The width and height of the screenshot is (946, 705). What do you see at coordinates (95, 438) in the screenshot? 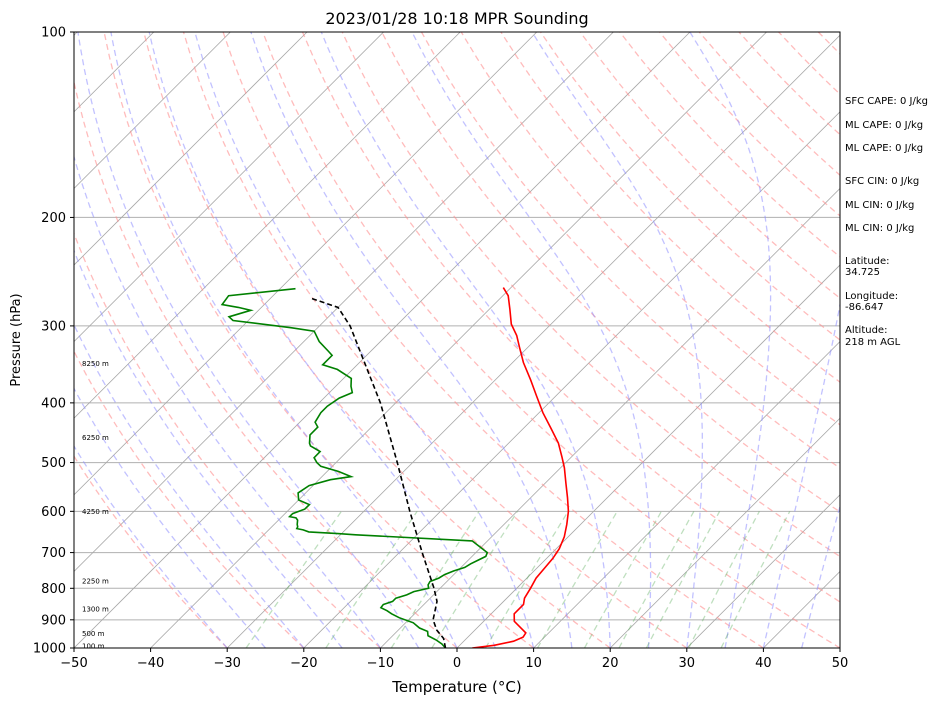
I see `height-label: 6250 m` at bounding box center [95, 438].